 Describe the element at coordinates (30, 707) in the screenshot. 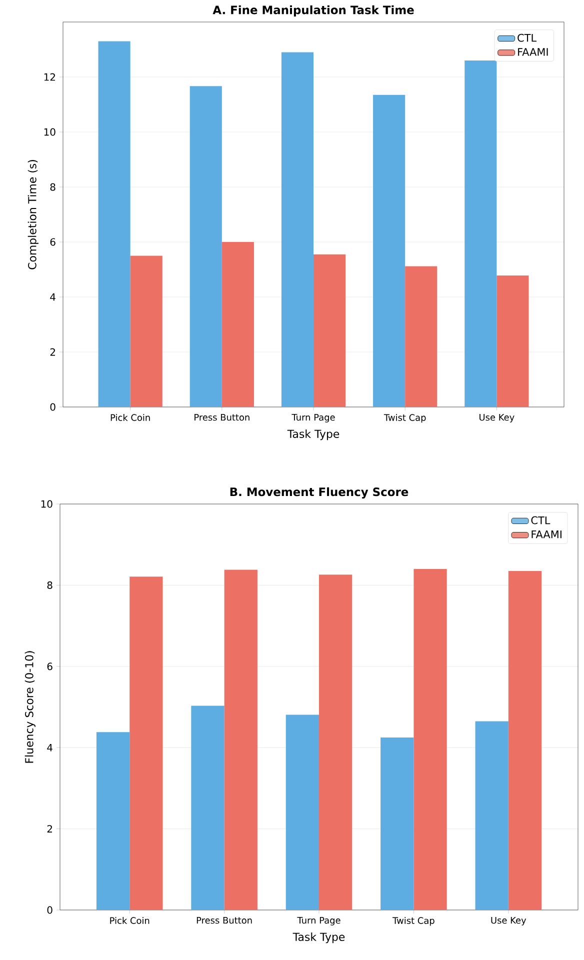

I see `y-axis-title: Fluency Score (0-10)` at that location.